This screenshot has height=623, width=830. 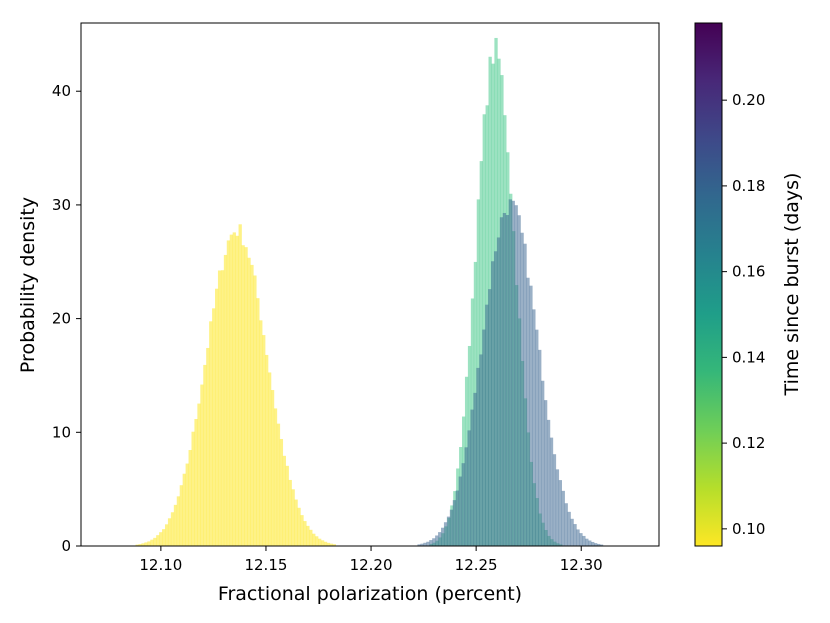 I want to click on y-tick-label: 30, so click(x=61, y=205).